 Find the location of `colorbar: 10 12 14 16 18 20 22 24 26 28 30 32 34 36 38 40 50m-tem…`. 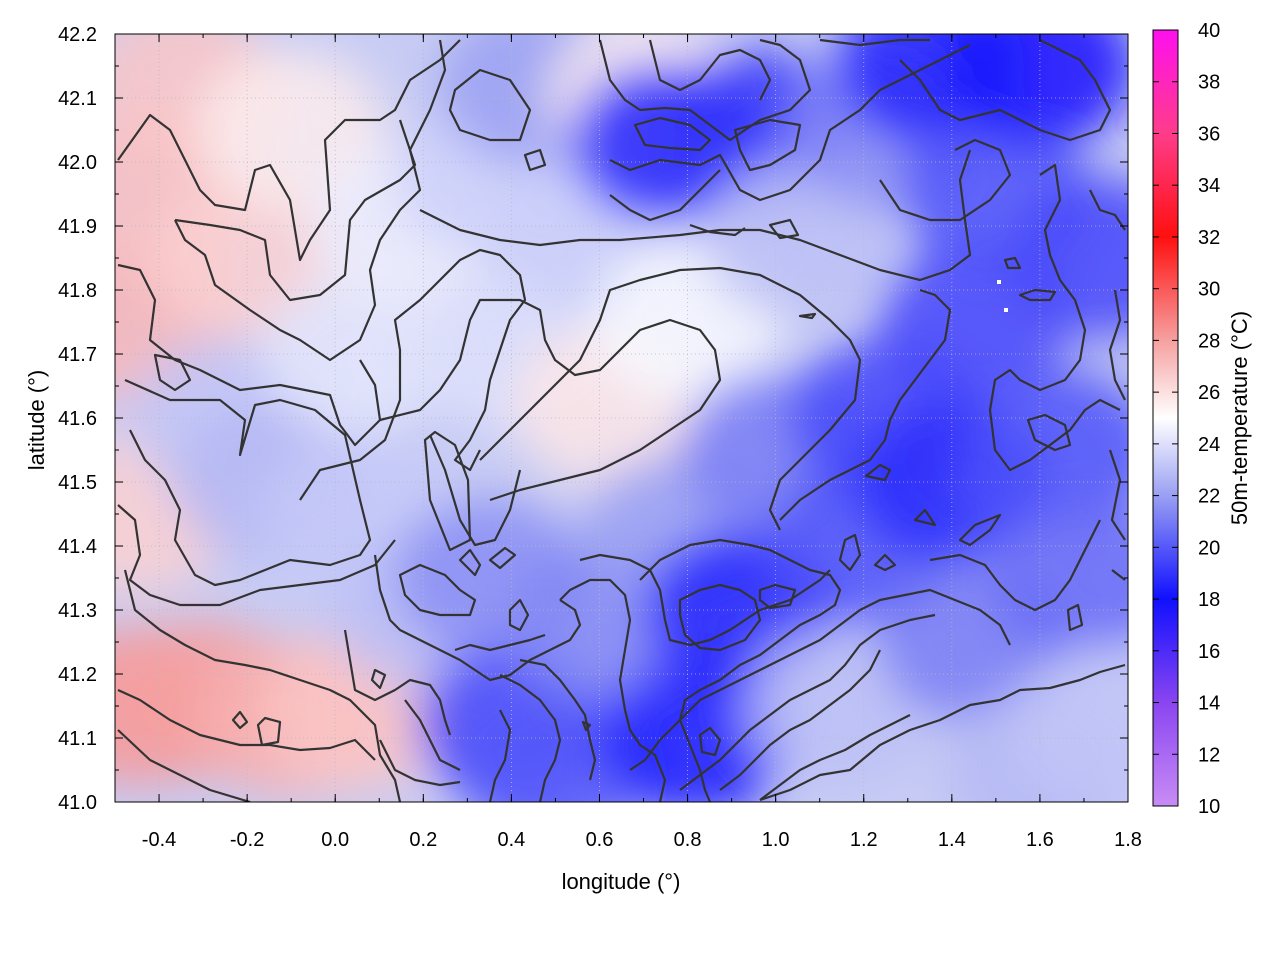

colorbar: 10 12 14 16 18 20 22 24 26 28 30 32 34 36 38 40 50m-tem… is located at coordinates (1202, 419).